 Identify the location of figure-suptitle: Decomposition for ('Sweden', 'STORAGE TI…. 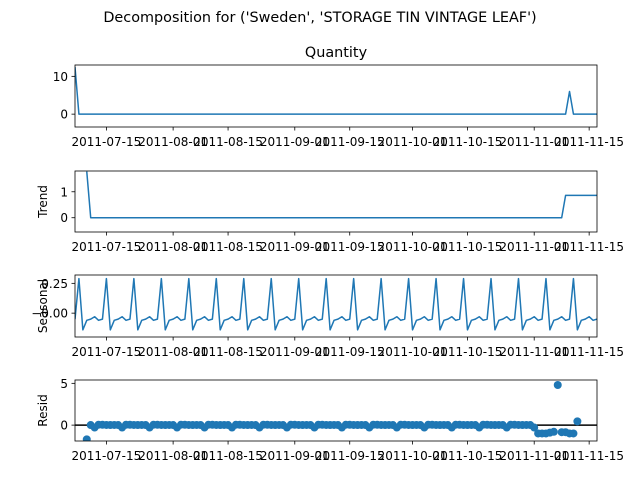
(319, 18).